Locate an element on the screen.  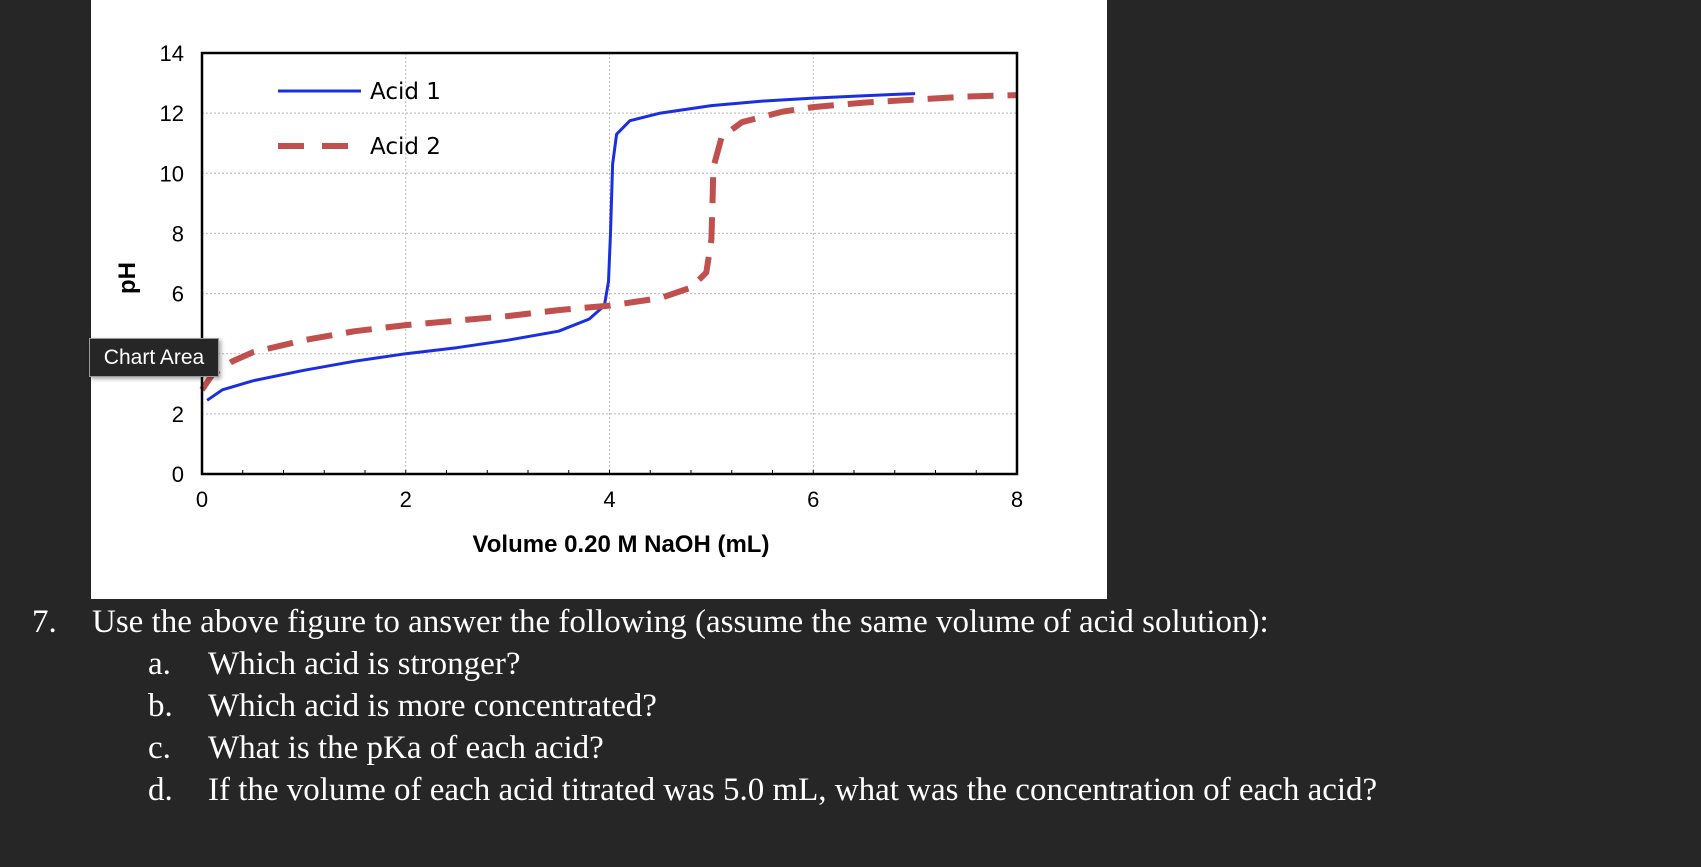
y-tick-label: 8 is located at coordinates (178, 233).